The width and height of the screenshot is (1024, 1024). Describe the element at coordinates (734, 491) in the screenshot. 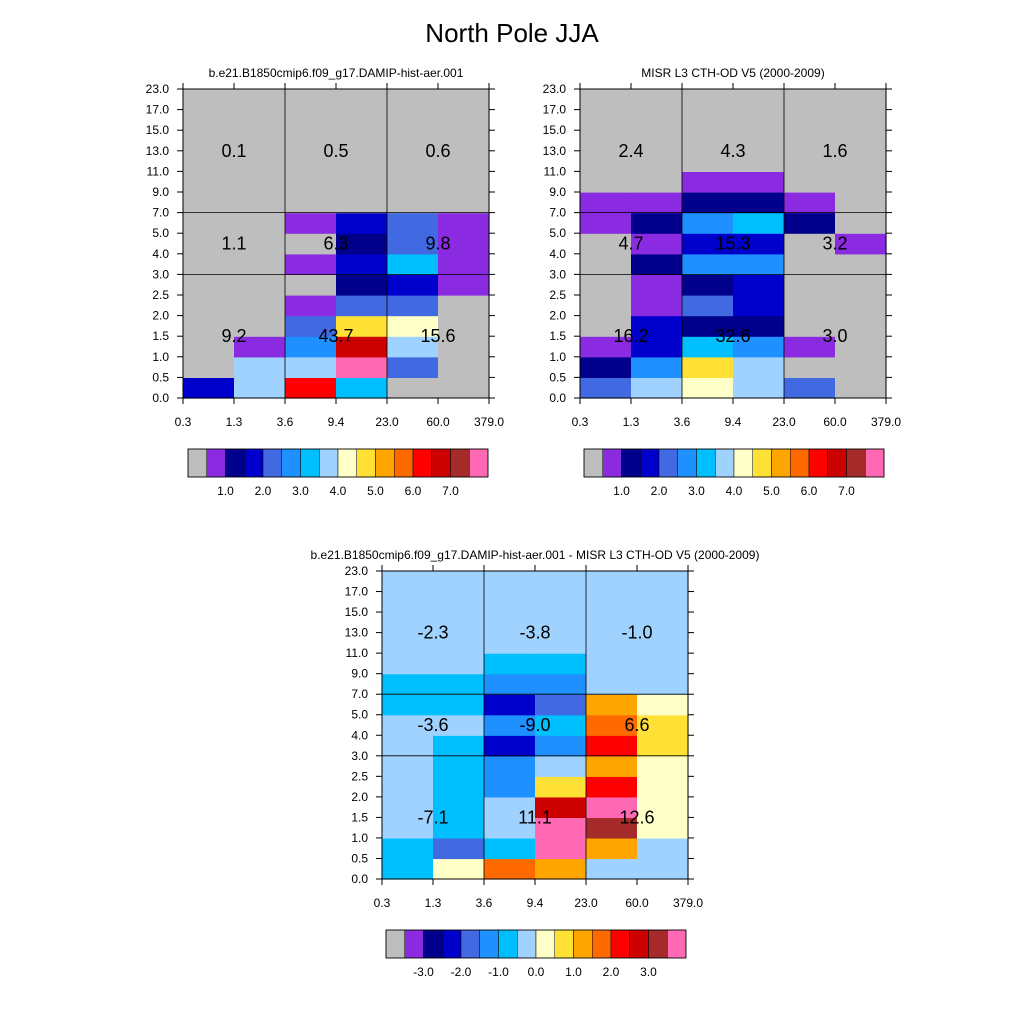

I see `colorbar-label: 4.0` at that location.